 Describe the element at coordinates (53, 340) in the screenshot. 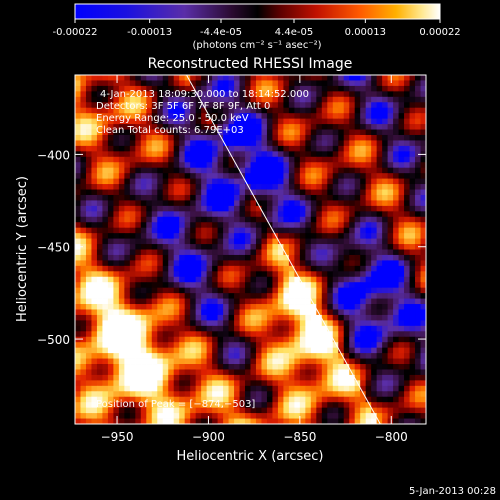

I see `y-tick-label: −500` at that location.